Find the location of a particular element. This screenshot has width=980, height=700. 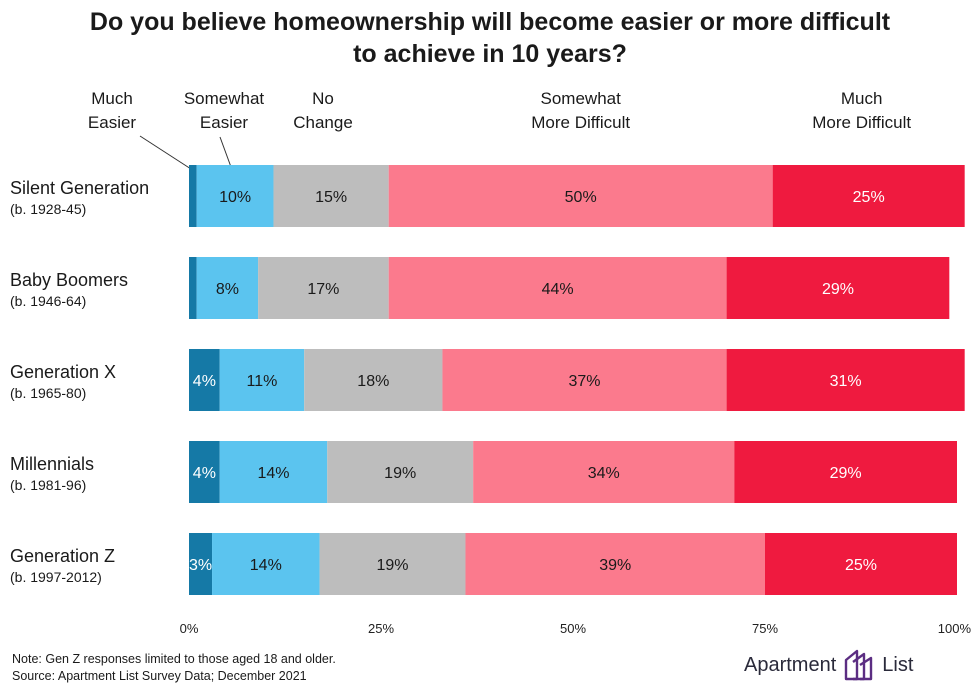

x-tick-label: 50% is located at coordinates (573, 628).